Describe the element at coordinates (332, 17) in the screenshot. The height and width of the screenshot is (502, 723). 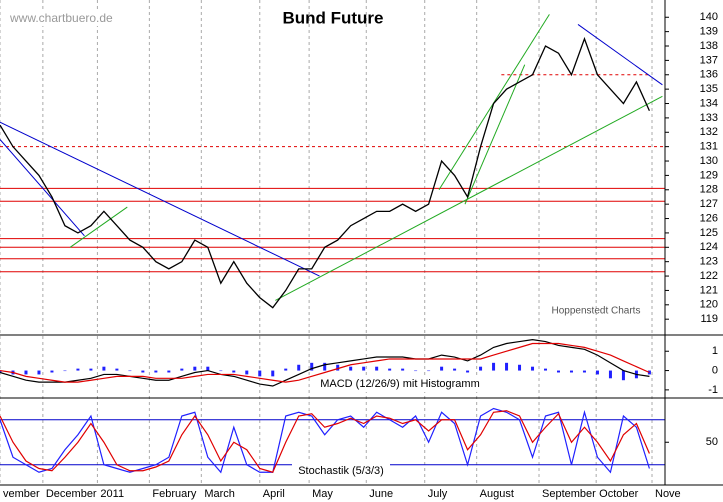
I see `chart-title: Bund Future` at that location.